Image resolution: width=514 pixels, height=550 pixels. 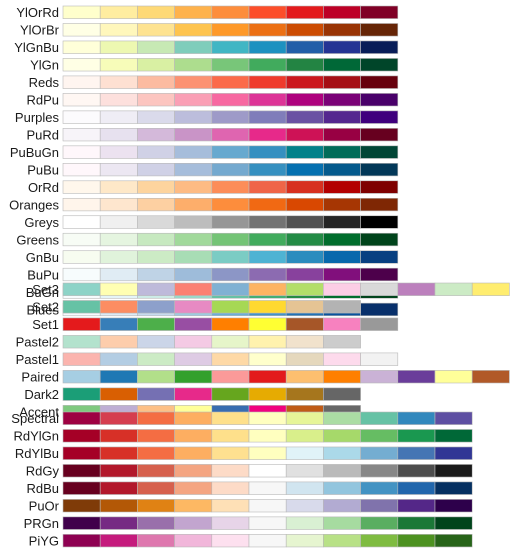 What do you see at coordinates (45, 289) in the screenshot?
I see `palette-label: Set3` at bounding box center [45, 289].